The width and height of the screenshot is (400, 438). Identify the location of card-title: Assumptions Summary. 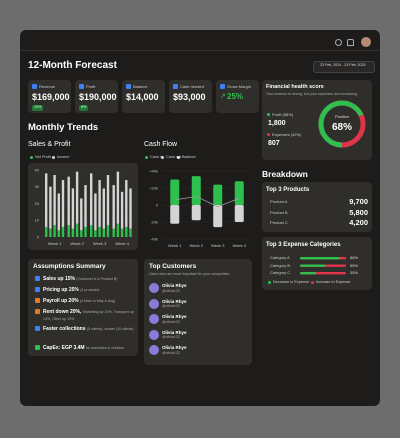
(69, 266).